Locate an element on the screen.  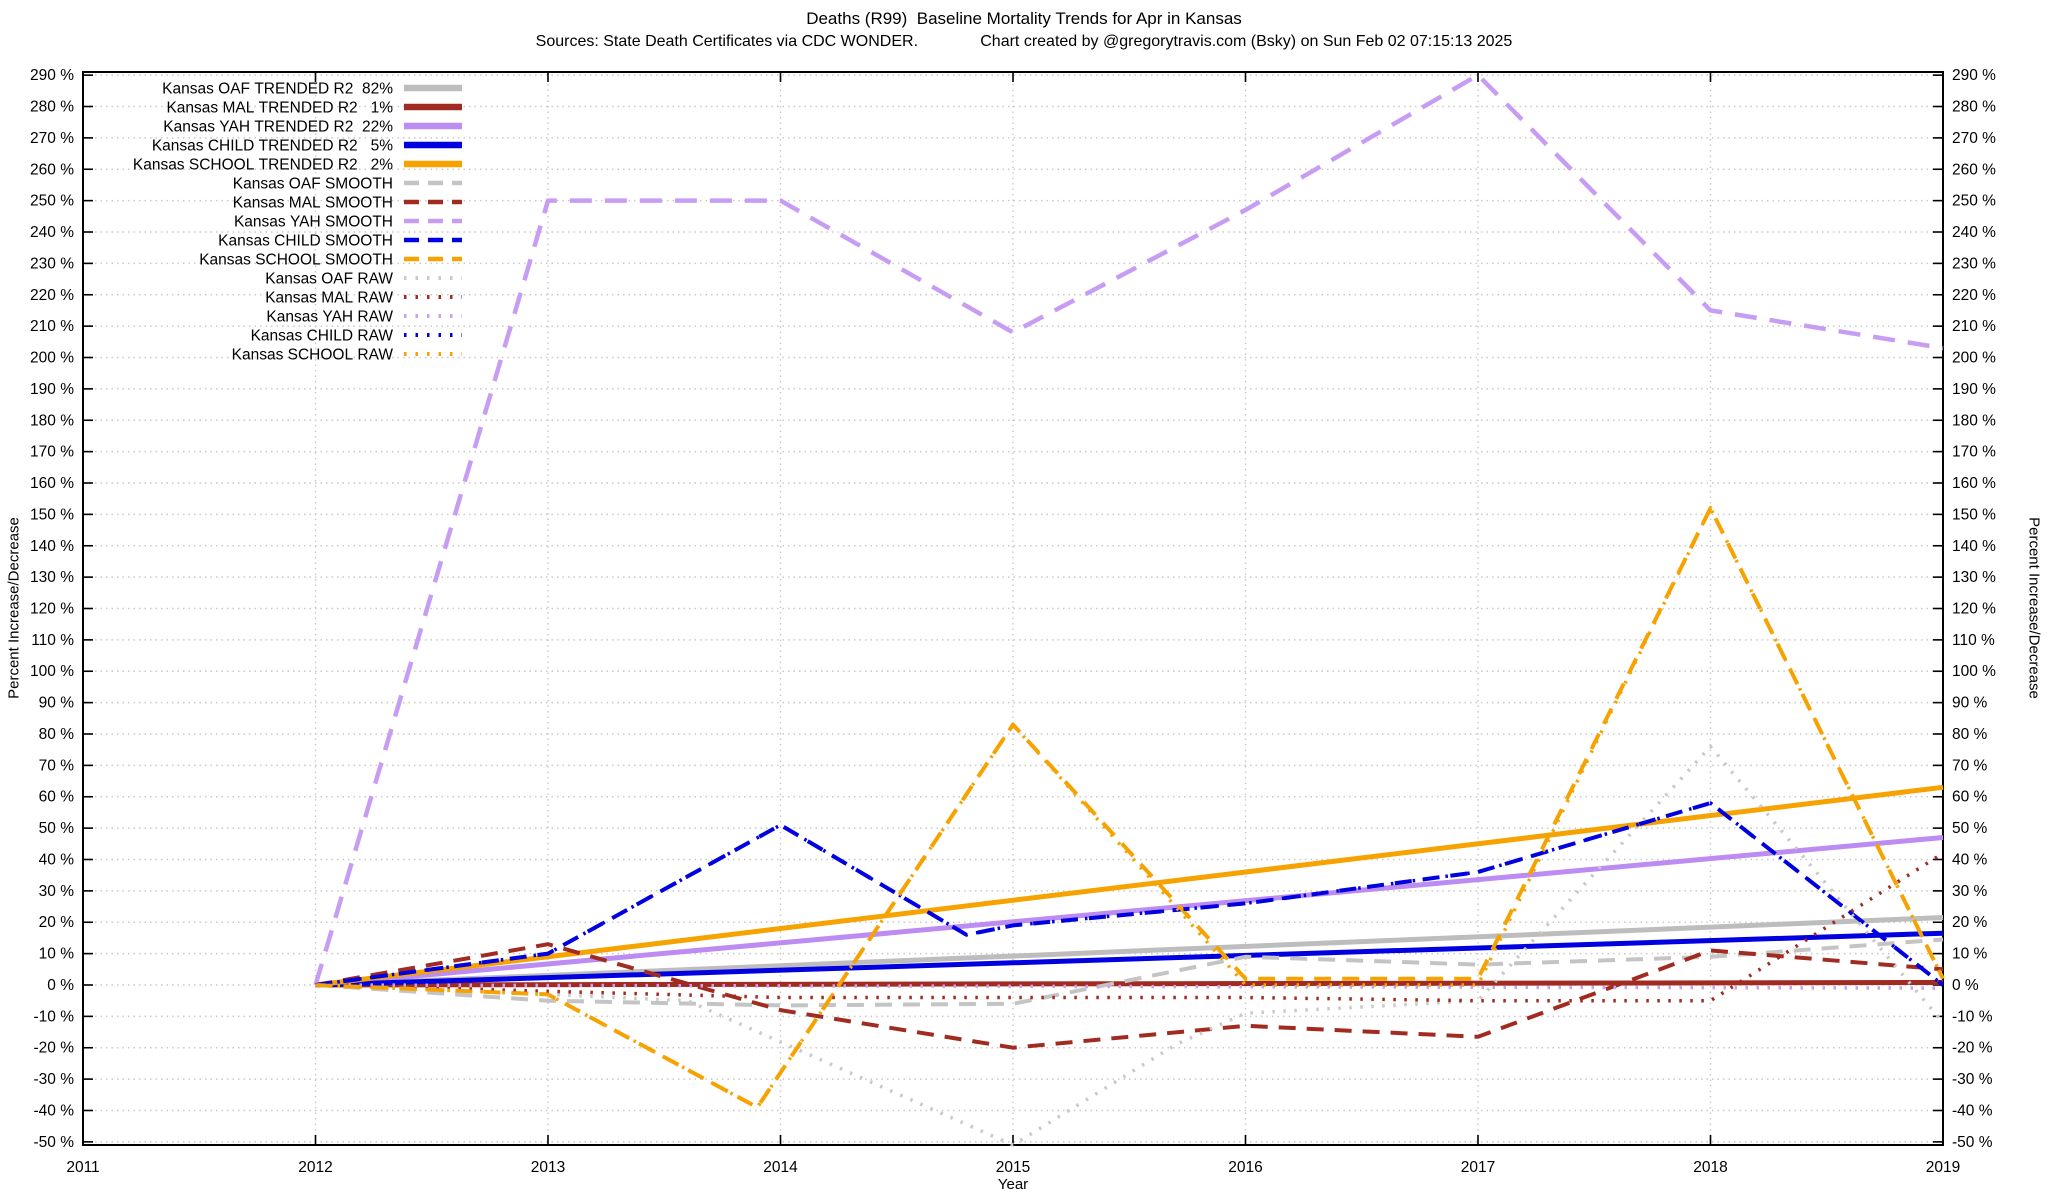
y-tick-label-right: 20 % is located at coordinates (1970, 922).